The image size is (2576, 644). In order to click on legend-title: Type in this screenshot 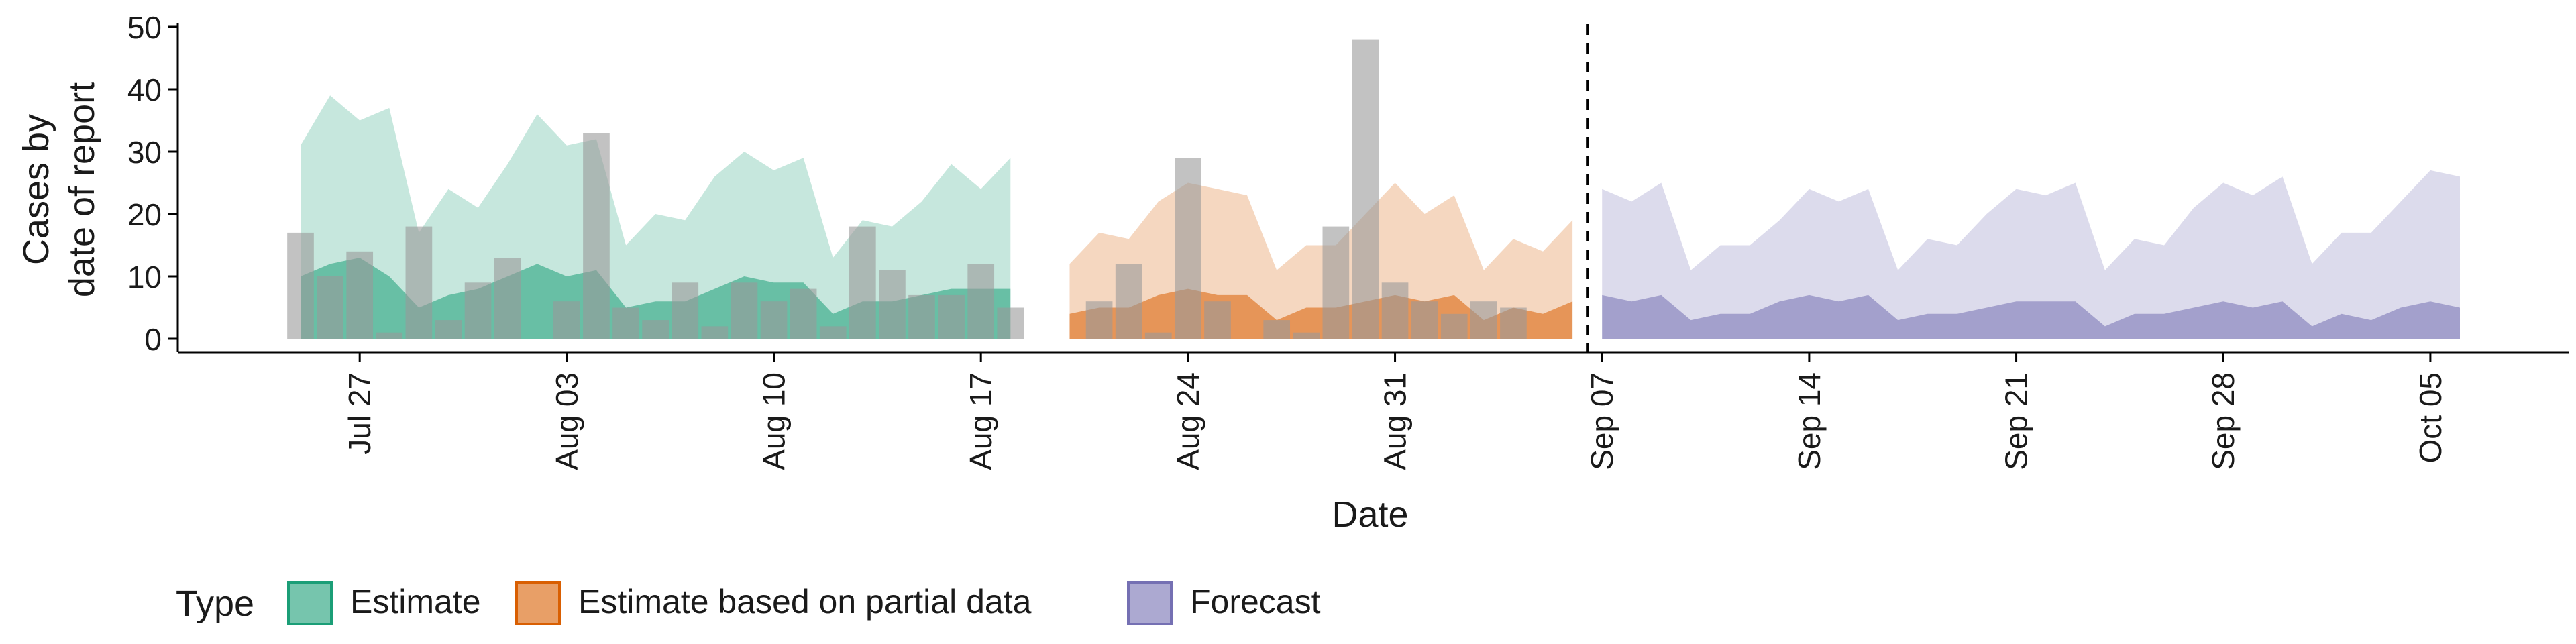, I will do `click(215, 604)`.